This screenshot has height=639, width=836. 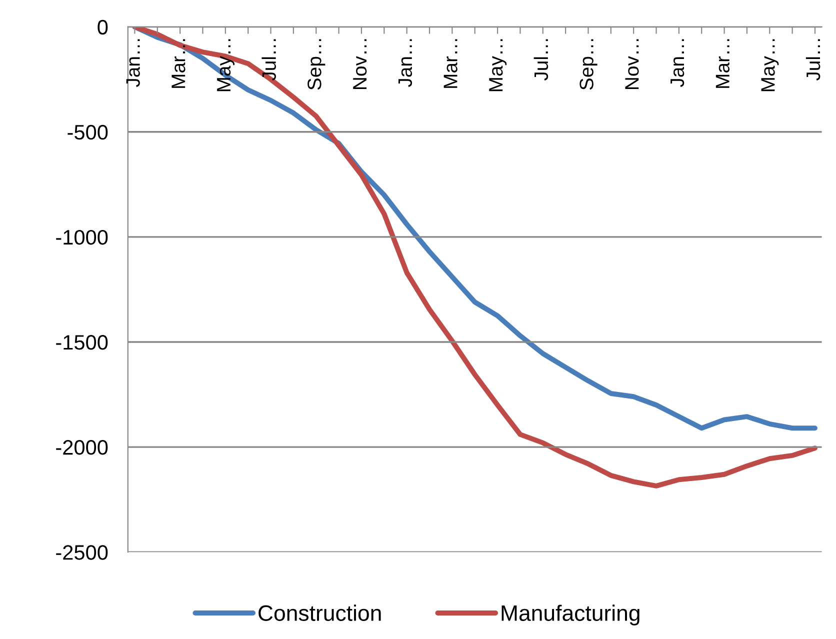 I want to click on legend-label: Construction, so click(x=319, y=612).